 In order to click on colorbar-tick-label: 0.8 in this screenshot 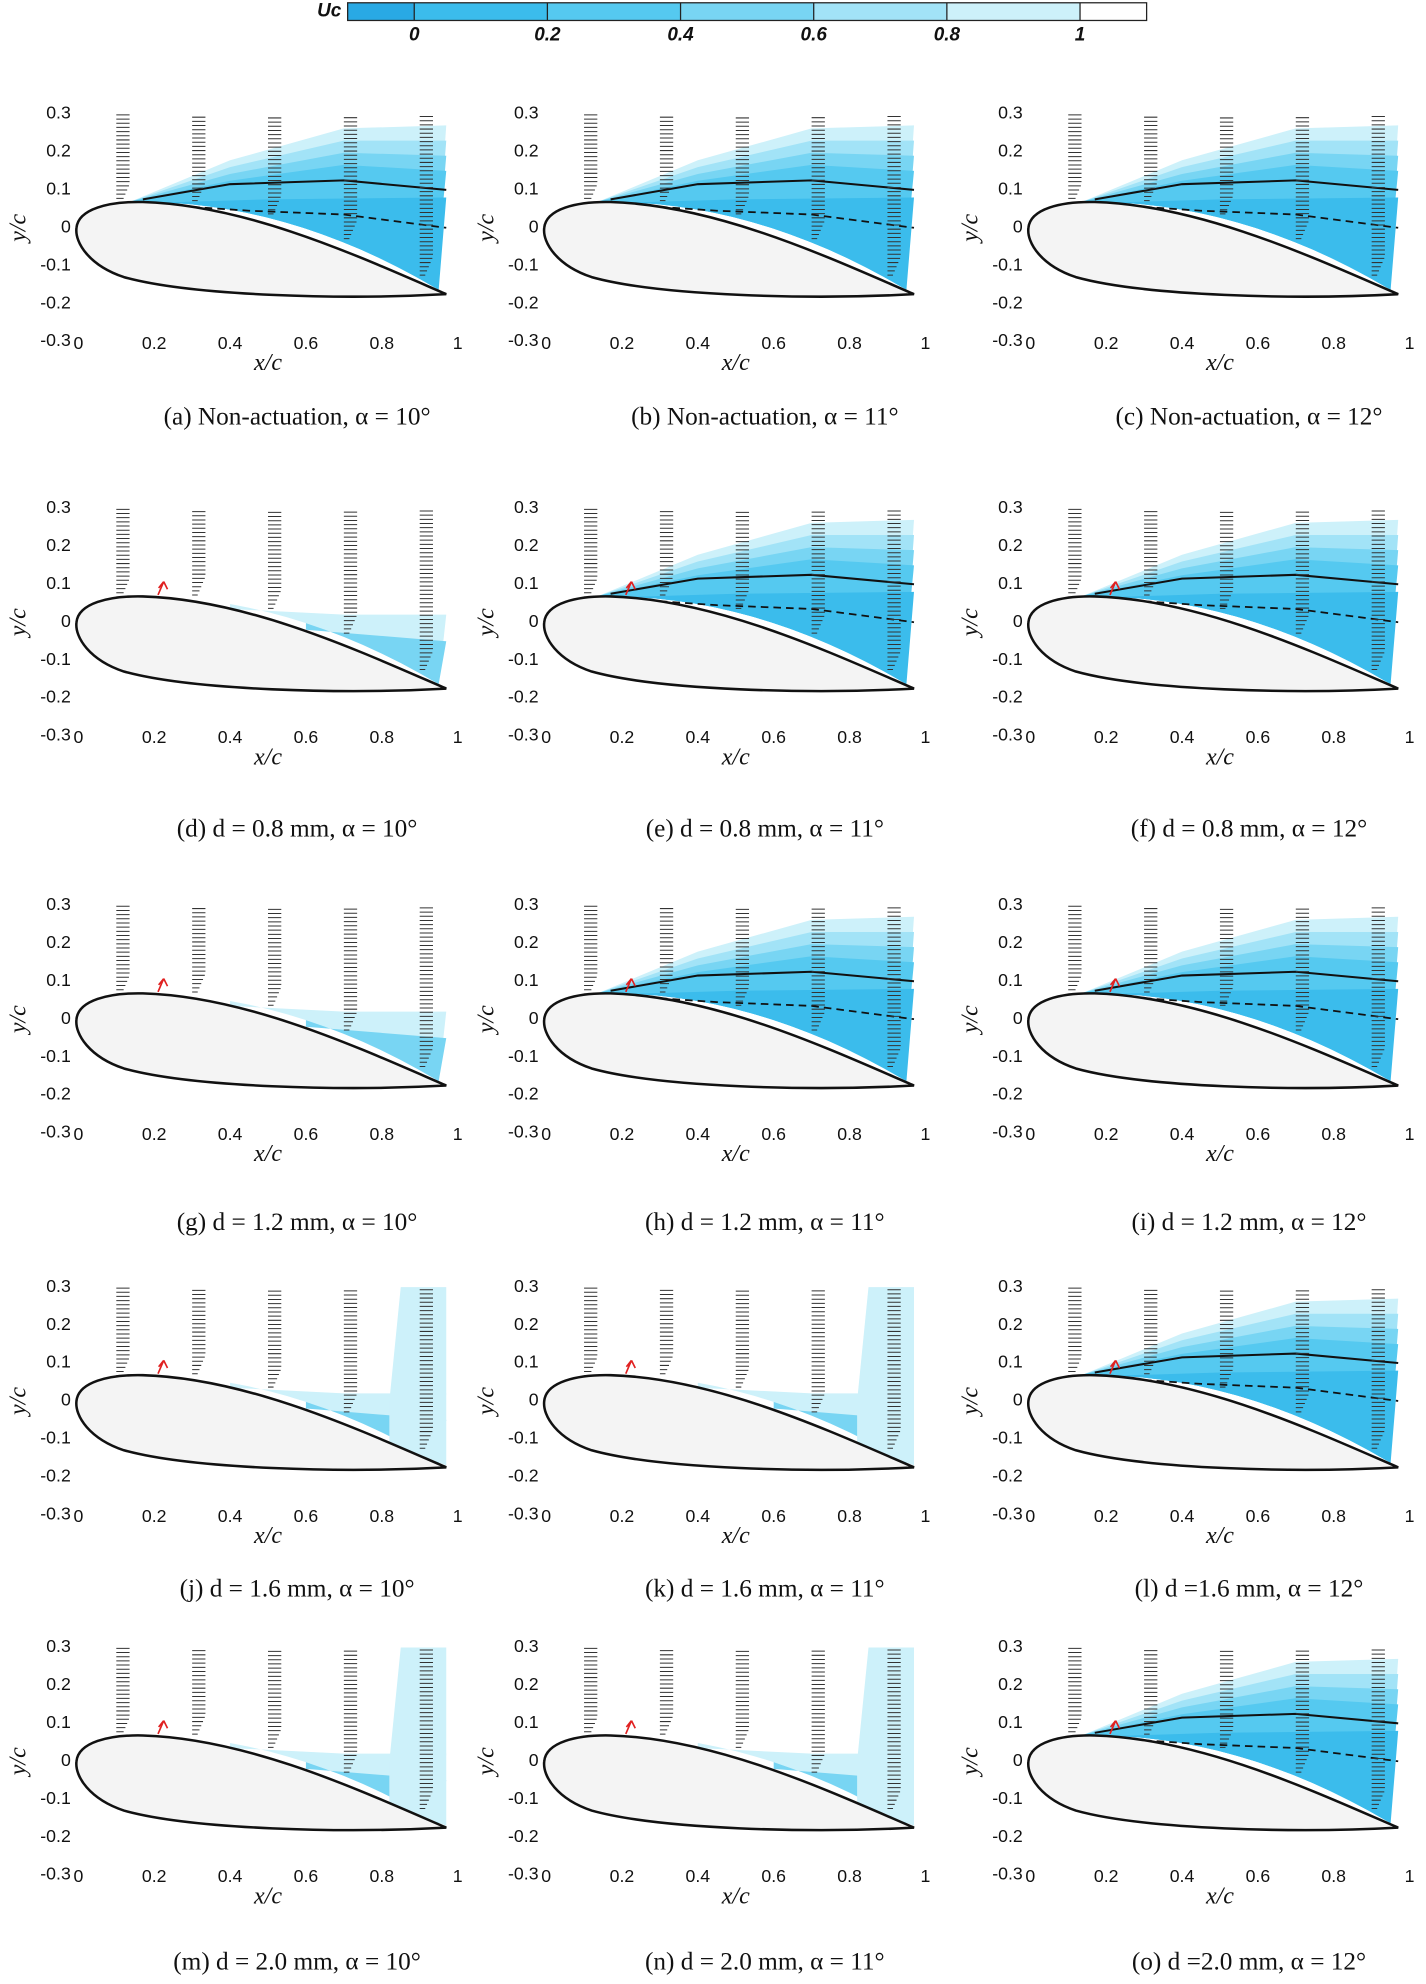, I will do `click(947, 35)`.